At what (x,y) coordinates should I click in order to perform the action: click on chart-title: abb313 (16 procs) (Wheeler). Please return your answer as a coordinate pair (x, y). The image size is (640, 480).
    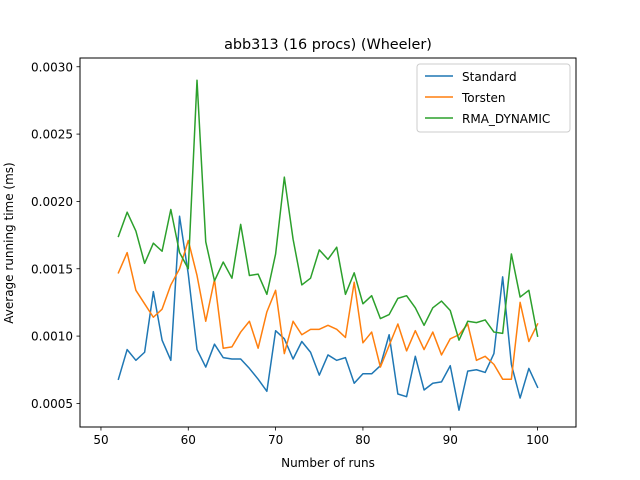
    Looking at the image, I should click on (328, 45).